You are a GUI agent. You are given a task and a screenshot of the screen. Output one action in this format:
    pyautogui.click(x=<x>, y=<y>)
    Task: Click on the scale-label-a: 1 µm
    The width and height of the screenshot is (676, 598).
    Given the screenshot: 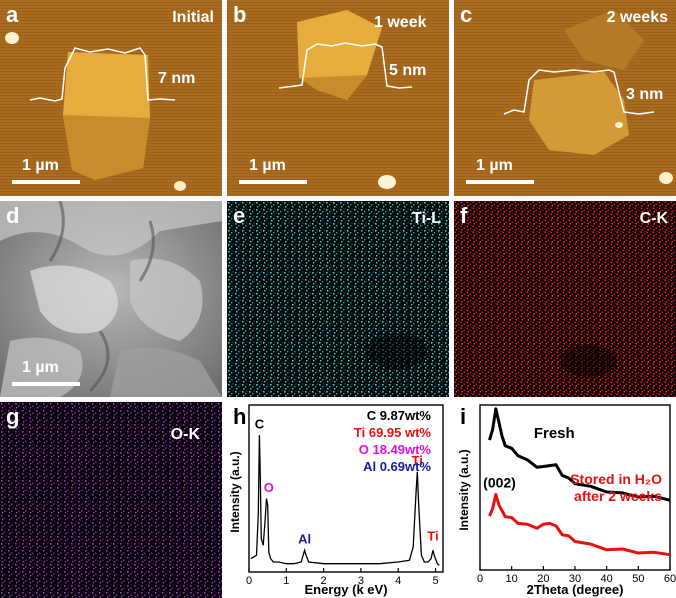 What is the action you would take?
    pyautogui.click(x=40, y=165)
    